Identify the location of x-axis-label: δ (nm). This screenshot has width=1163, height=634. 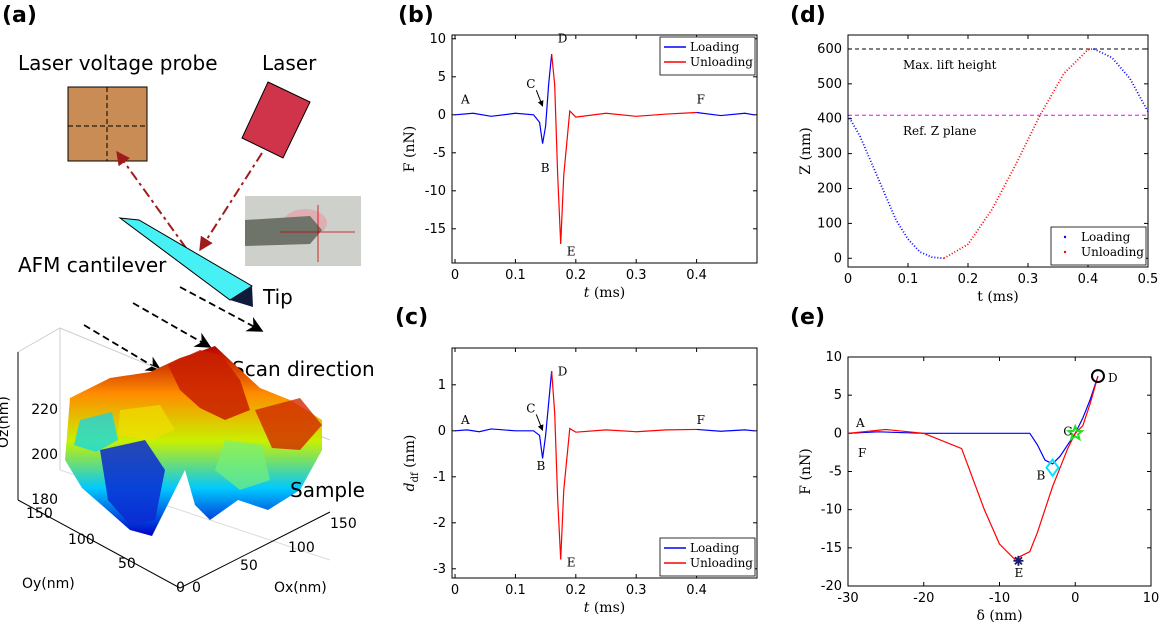
(999, 616).